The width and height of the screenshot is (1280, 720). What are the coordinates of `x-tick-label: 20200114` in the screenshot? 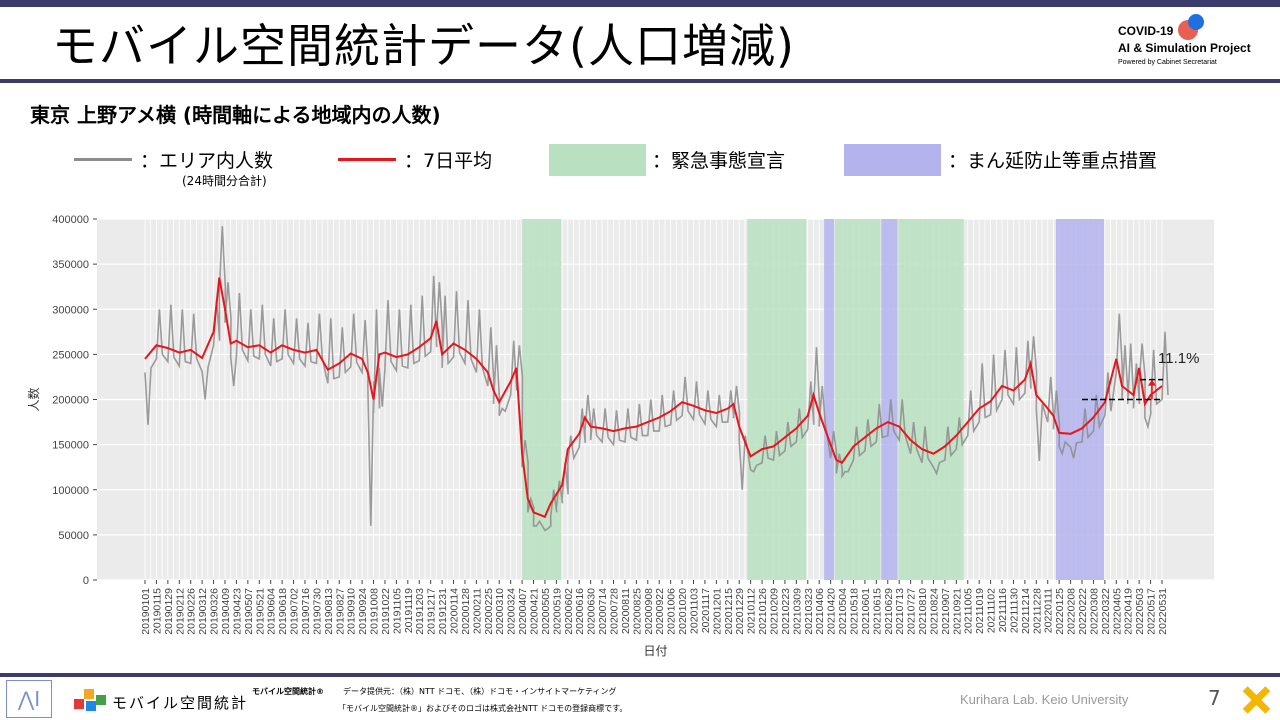 It's located at (455, 611).